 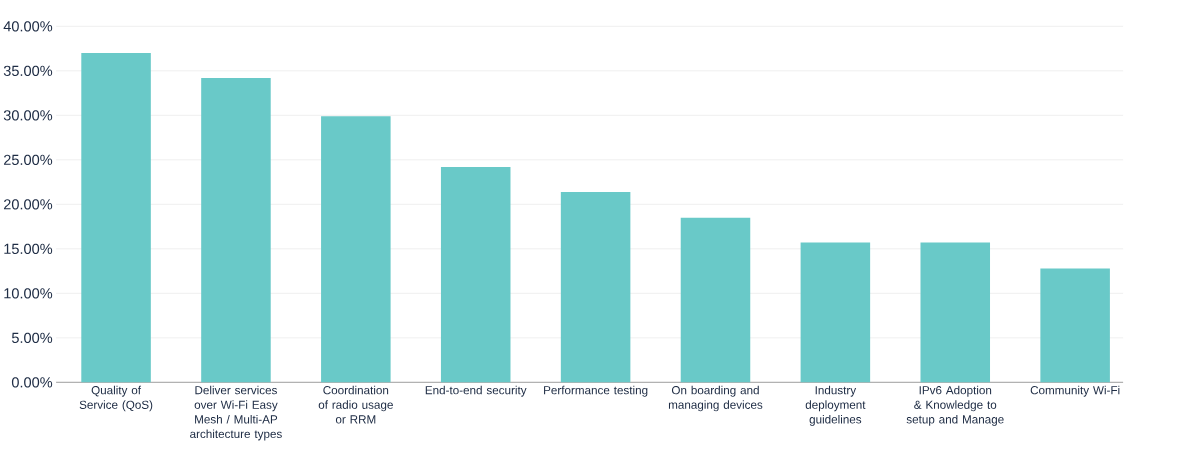 I want to click on x-tick-label: End-to-end security, so click(x=476, y=391).